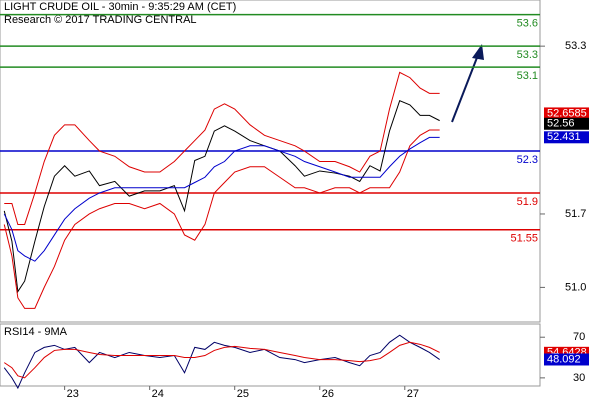 Image resolution: width=590 pixels, height=400 pixels. Describe the element at coordinates (413, 394) in the screenshot. I see `x-tick-label: 27` at that location.